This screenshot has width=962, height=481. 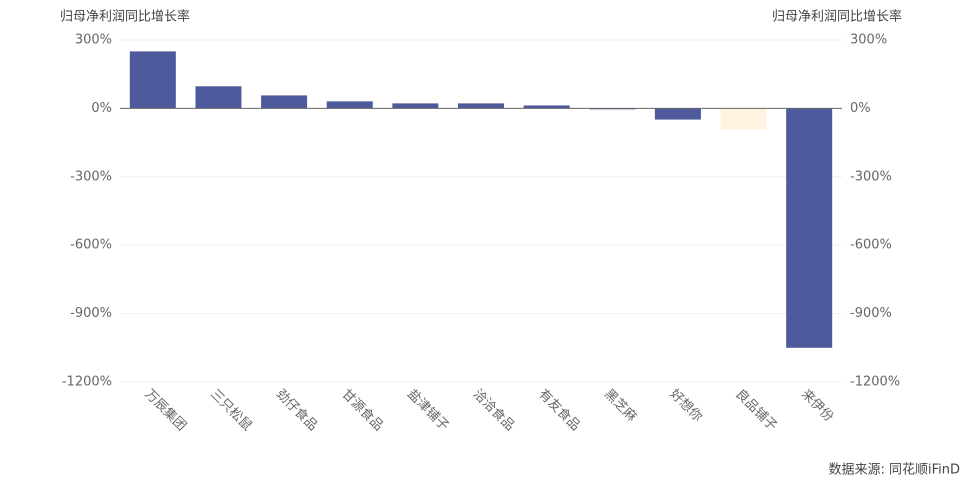 I want to click on source-note: 数据来源: 同花顺iFinD, so click(x=894, y=470).